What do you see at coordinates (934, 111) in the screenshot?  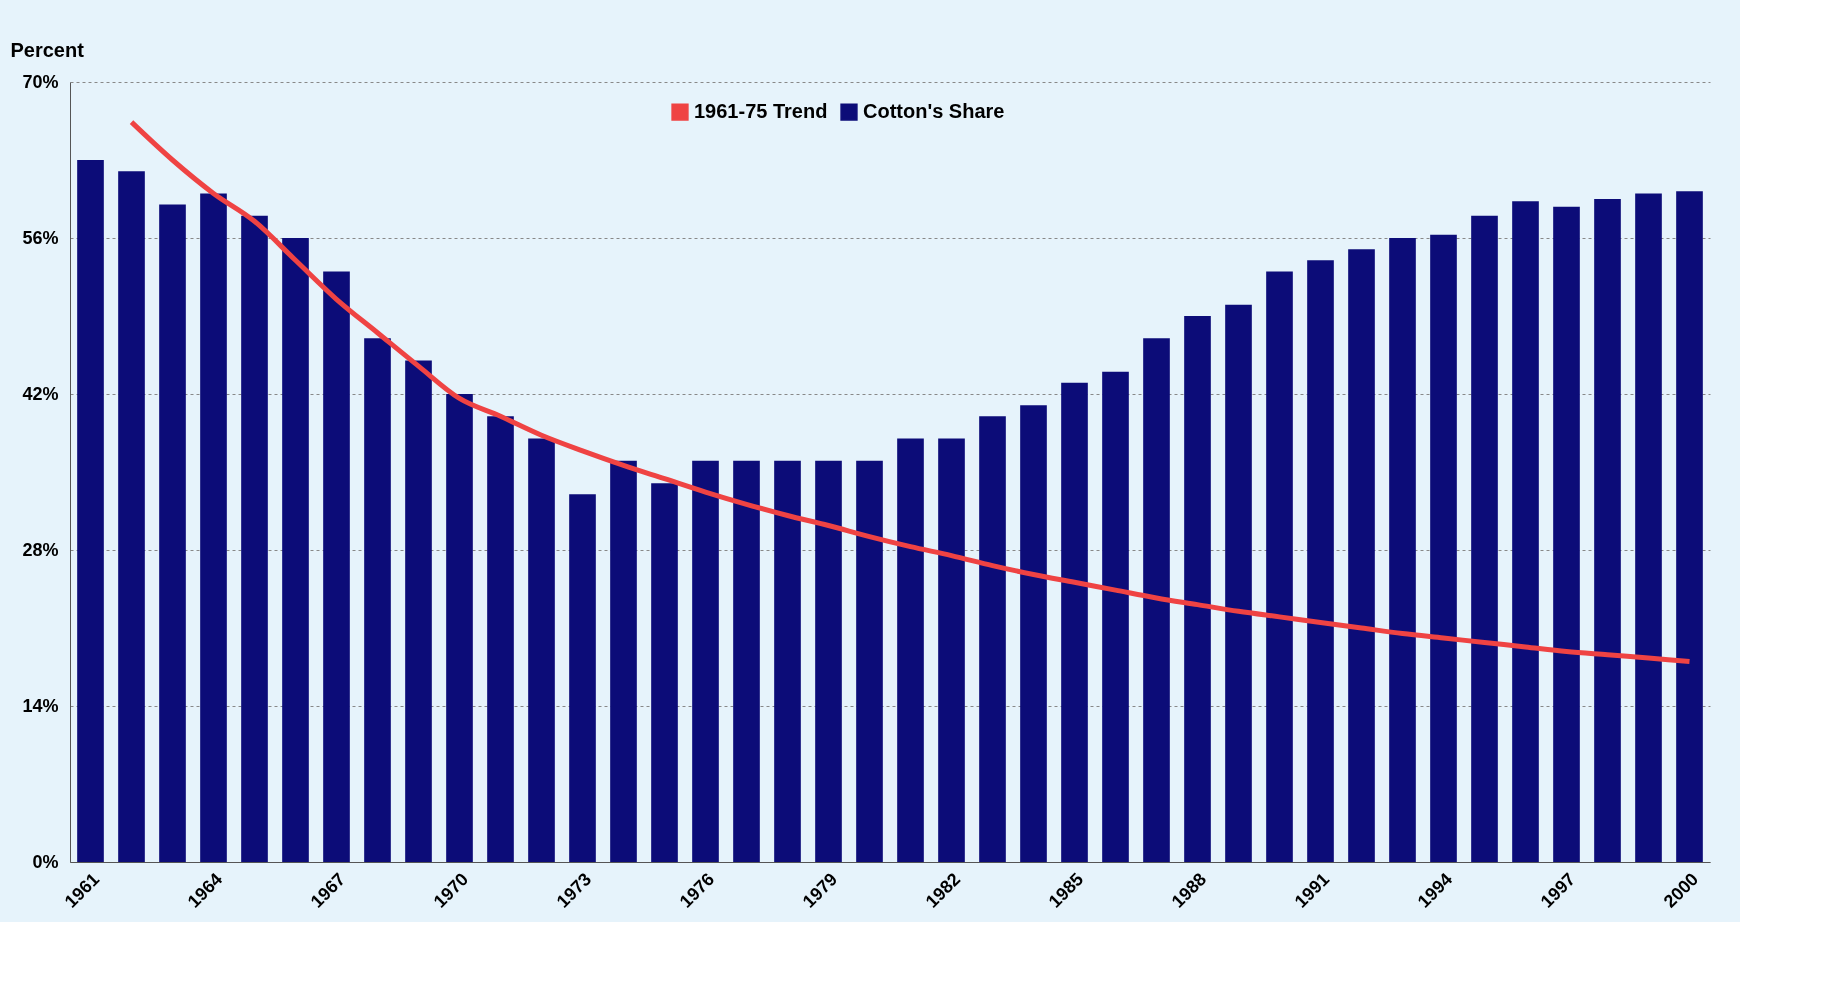 I see `legend-label: Cotton's Share` at bounding box center [934, 111].